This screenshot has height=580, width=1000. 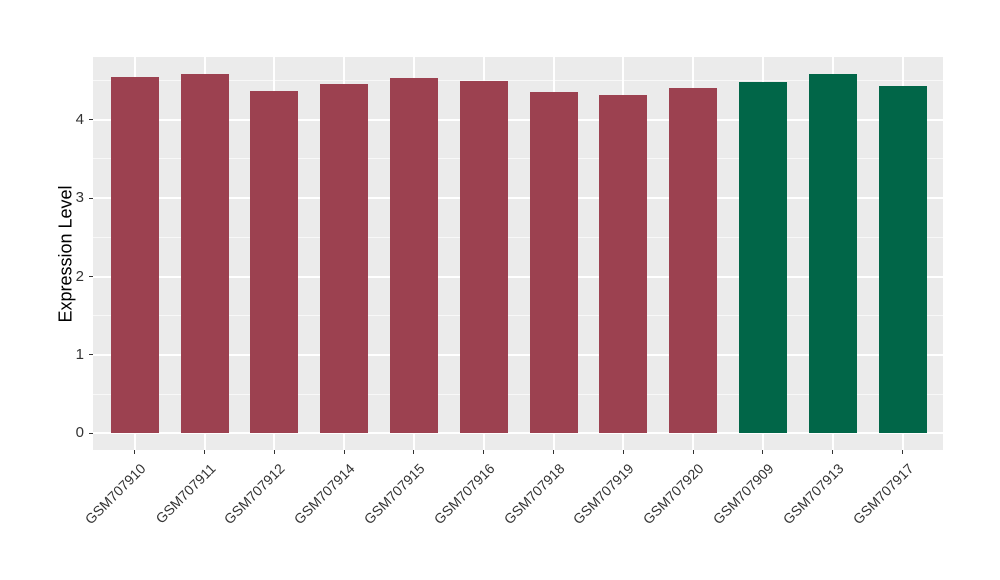 What do you see at coordinates (79, 354) in the screenshot?
I see `y-tick-label: 1` at bounding box center [79, 354].